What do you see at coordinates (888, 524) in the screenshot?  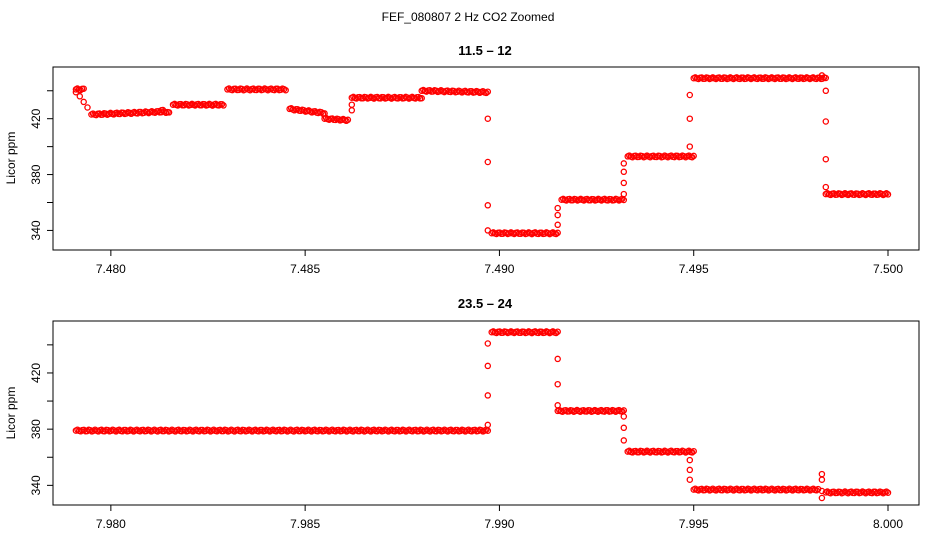 I see `panel-bottom-xtick-label: 8.000` at bounding box center [888, 524].